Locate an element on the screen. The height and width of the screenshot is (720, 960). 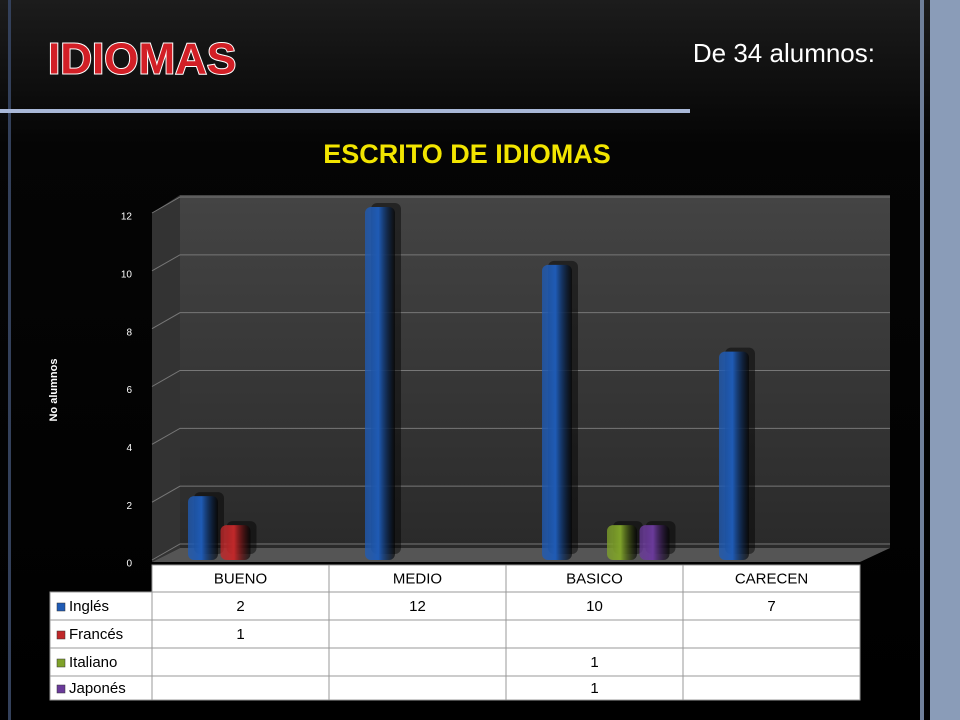
y-tick-label: 10 is located at coordinates (127, 274).